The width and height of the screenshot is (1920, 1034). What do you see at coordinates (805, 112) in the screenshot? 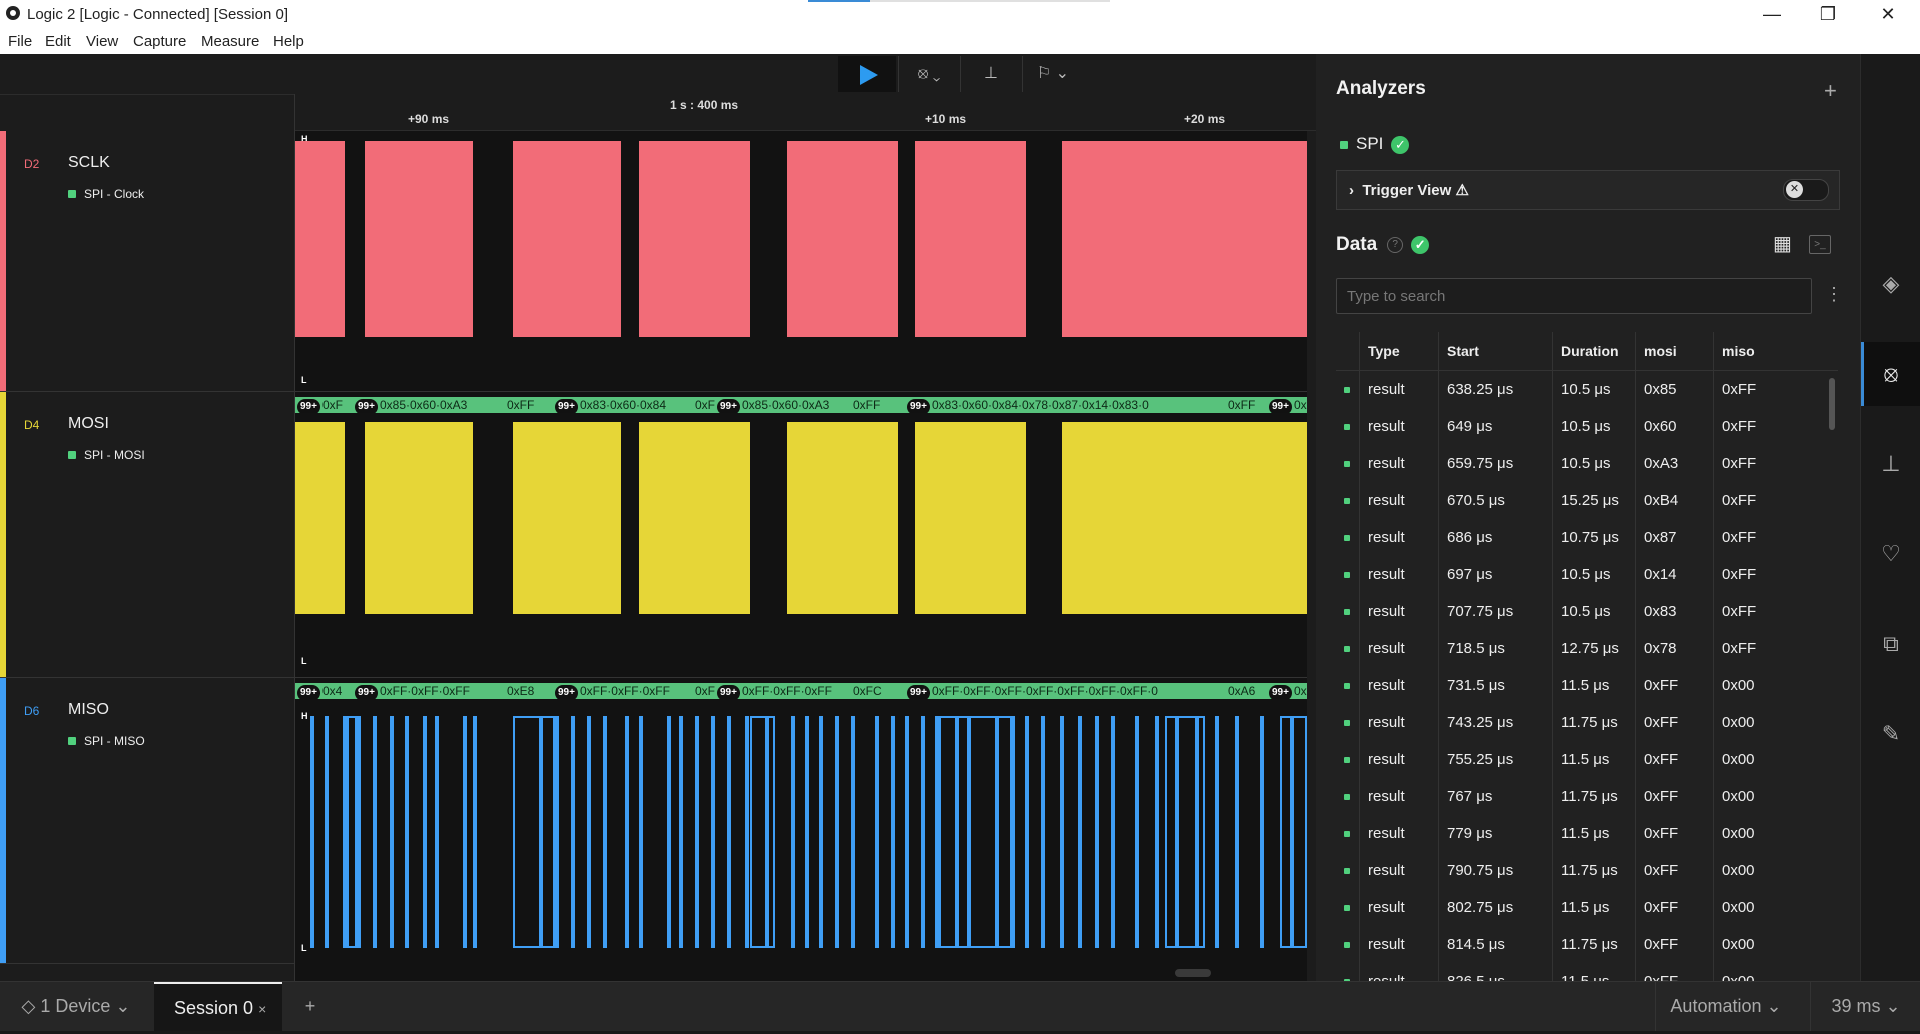
I see `timeline-ruler: +90 ms 1 s : 400 ms +10 ms +20 ms` at bounding box center [805, 112].